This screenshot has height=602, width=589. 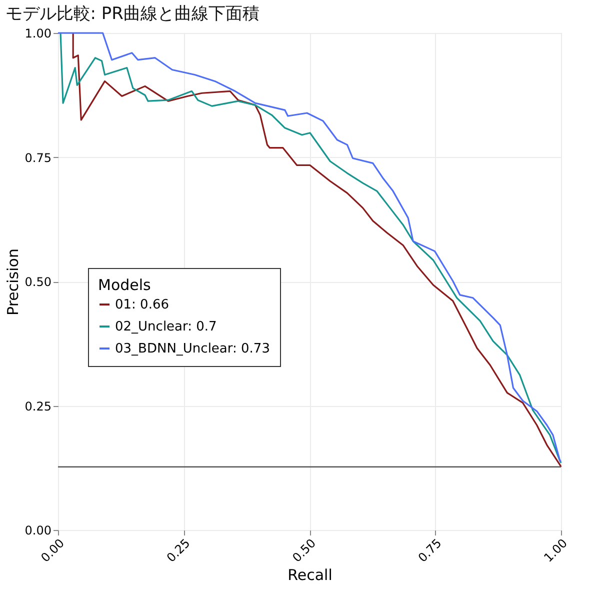 I want to click on y-axis-title: Precision, so click(x=13, y=282).